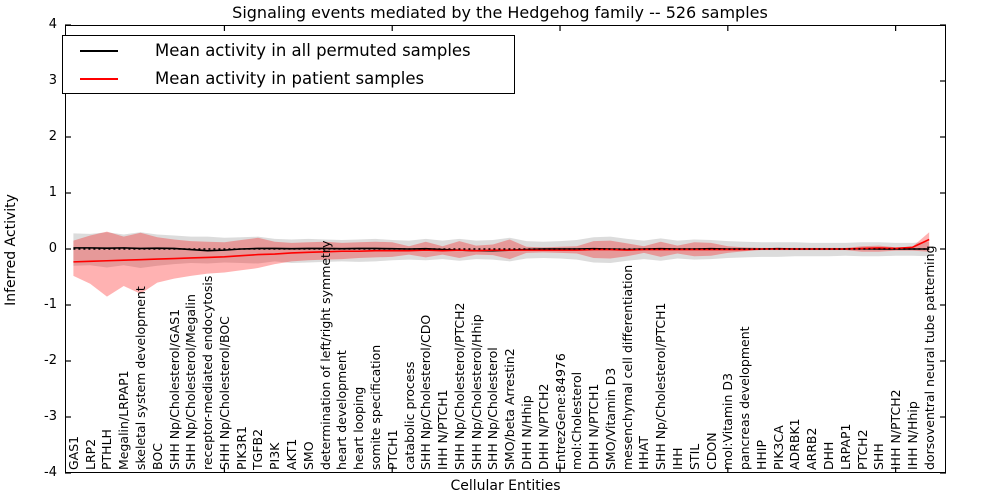 The height and width of the screenshot is (500, 1000). Describe the element at coordinates (52, 136) in the screenshot. I see `y-tick-label: 2` at that location.